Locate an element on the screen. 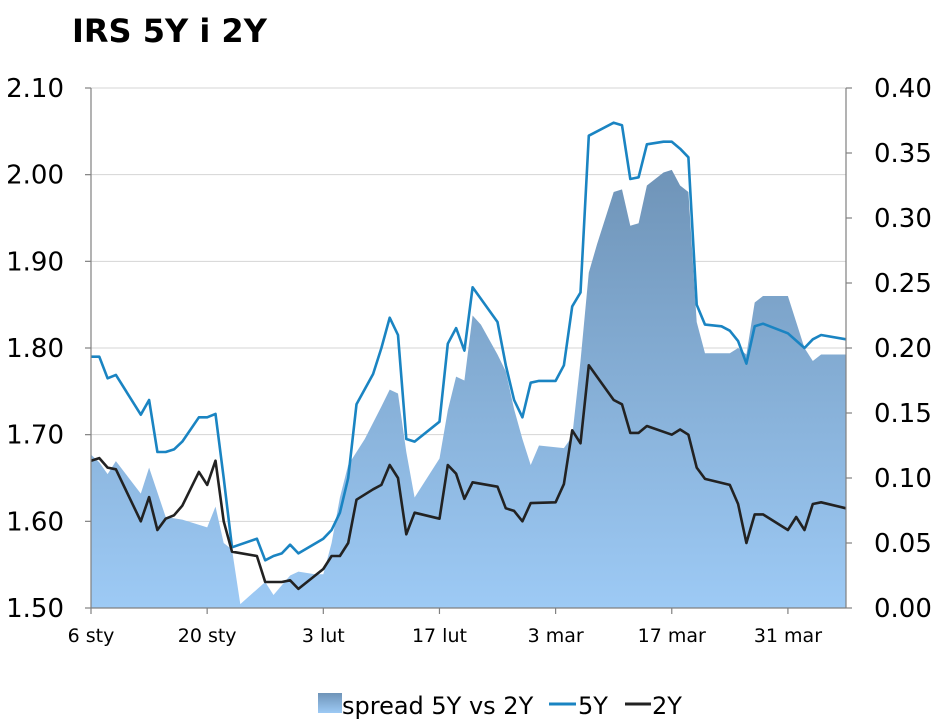  y-tick-label-left: 2.10 is located at coordinates (35, 89).